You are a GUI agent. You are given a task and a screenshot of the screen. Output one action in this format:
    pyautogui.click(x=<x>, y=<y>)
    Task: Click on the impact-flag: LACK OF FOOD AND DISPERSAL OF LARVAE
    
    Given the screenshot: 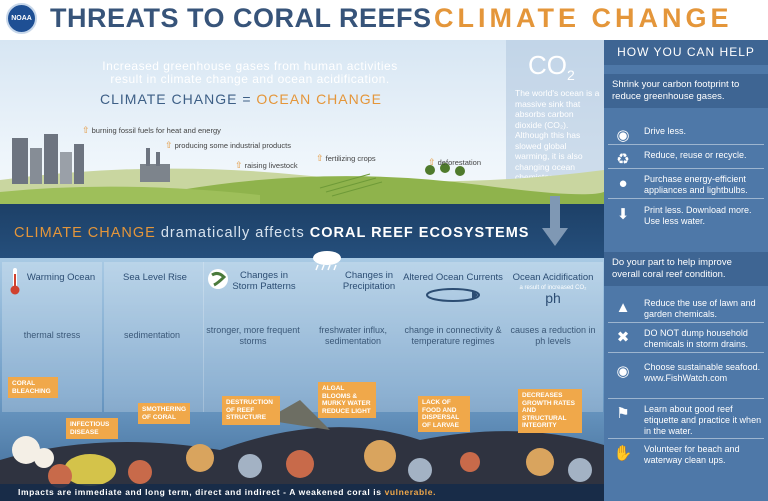 What is the action you would take?
    pyautogui.click(x=444, y=414)
    